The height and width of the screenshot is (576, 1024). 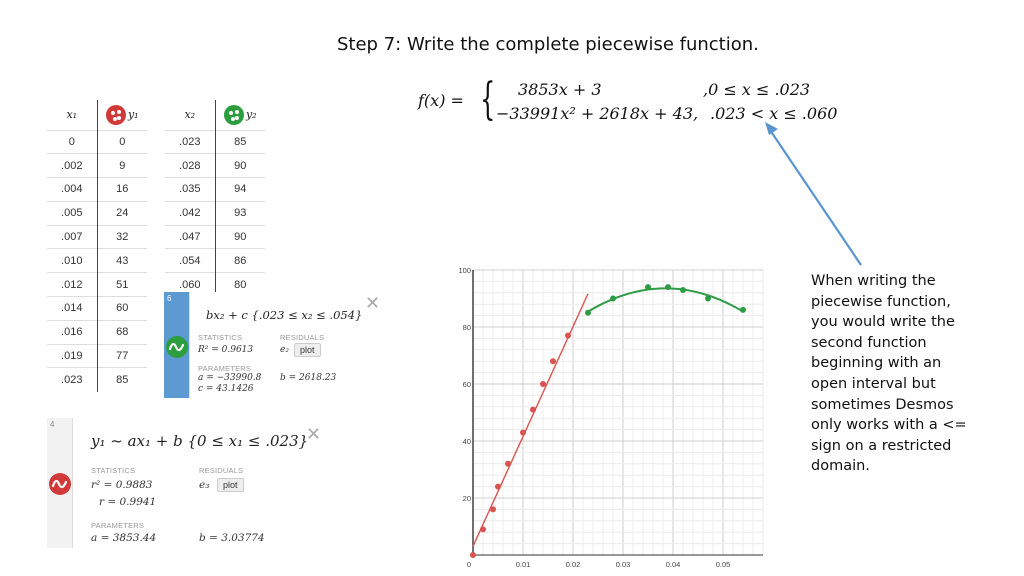 What do you see at coordinates (815, 197) in the screenshot?
I see `arrow-line` at bounding box center [815, 197].